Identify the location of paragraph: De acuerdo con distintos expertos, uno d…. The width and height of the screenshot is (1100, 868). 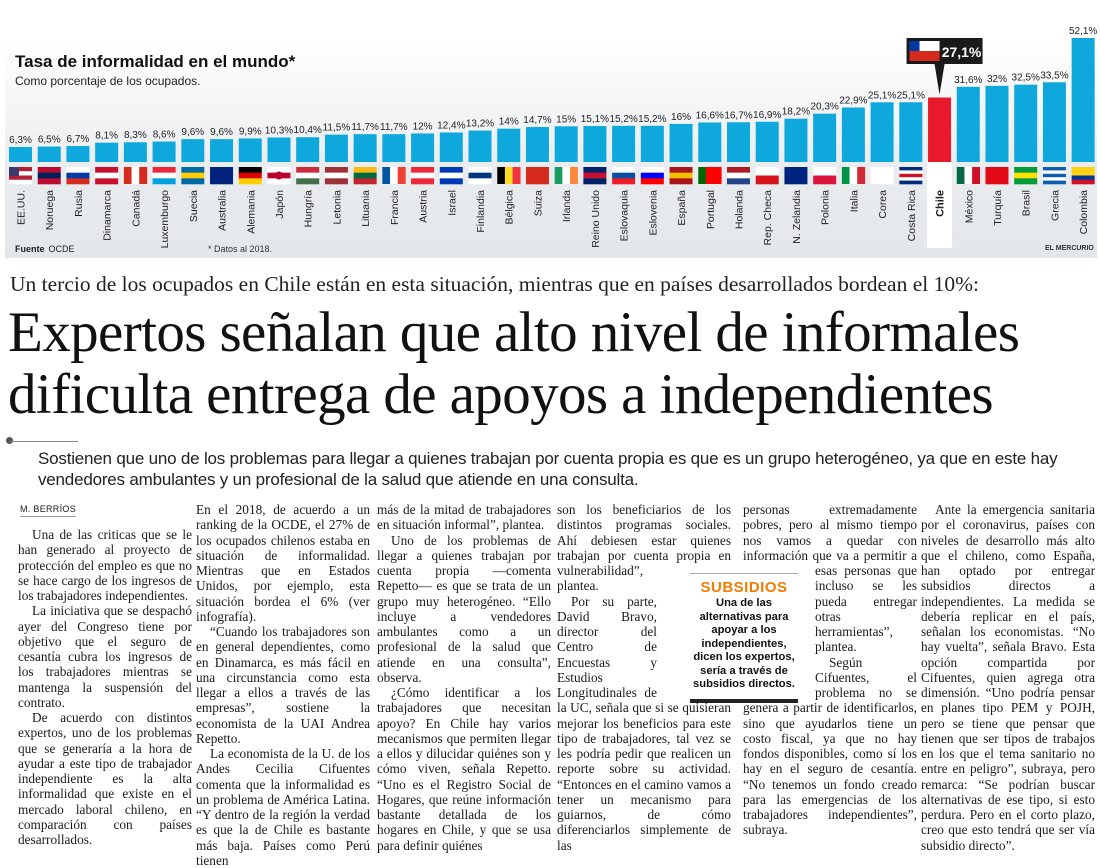
(105, 778).